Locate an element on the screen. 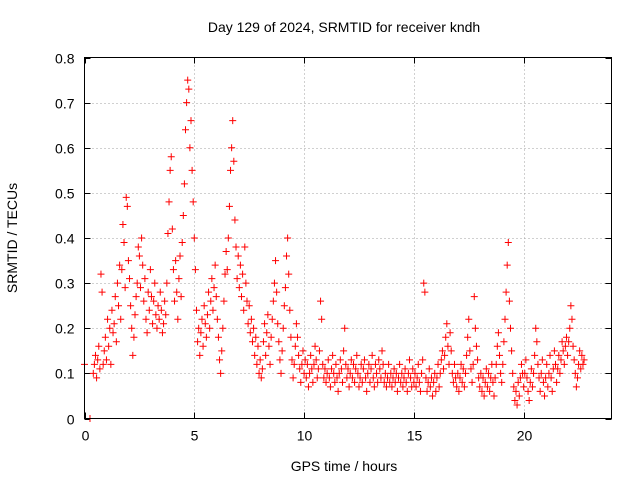 This screenshot has width=640, height=480. x-axis-label: GPS time / hours is located at coordinates (344, 466).